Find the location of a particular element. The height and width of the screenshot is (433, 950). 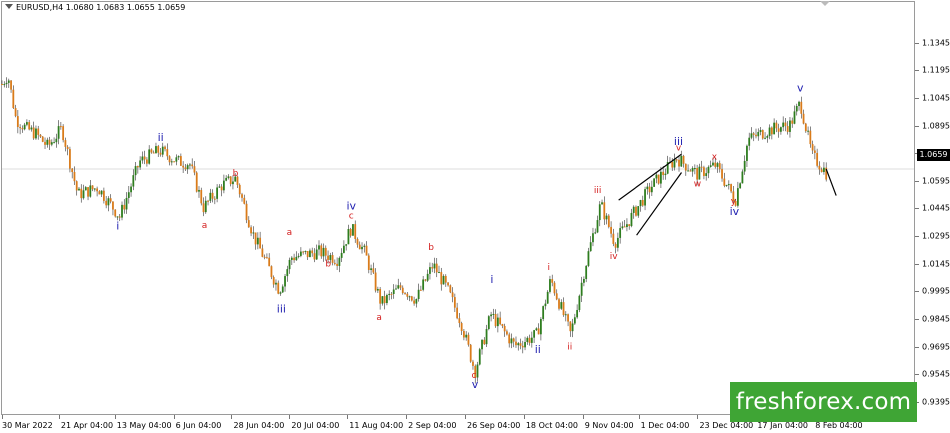

x-tick-label: 18 Oct 04:00 is located at coordinates (551, 425).